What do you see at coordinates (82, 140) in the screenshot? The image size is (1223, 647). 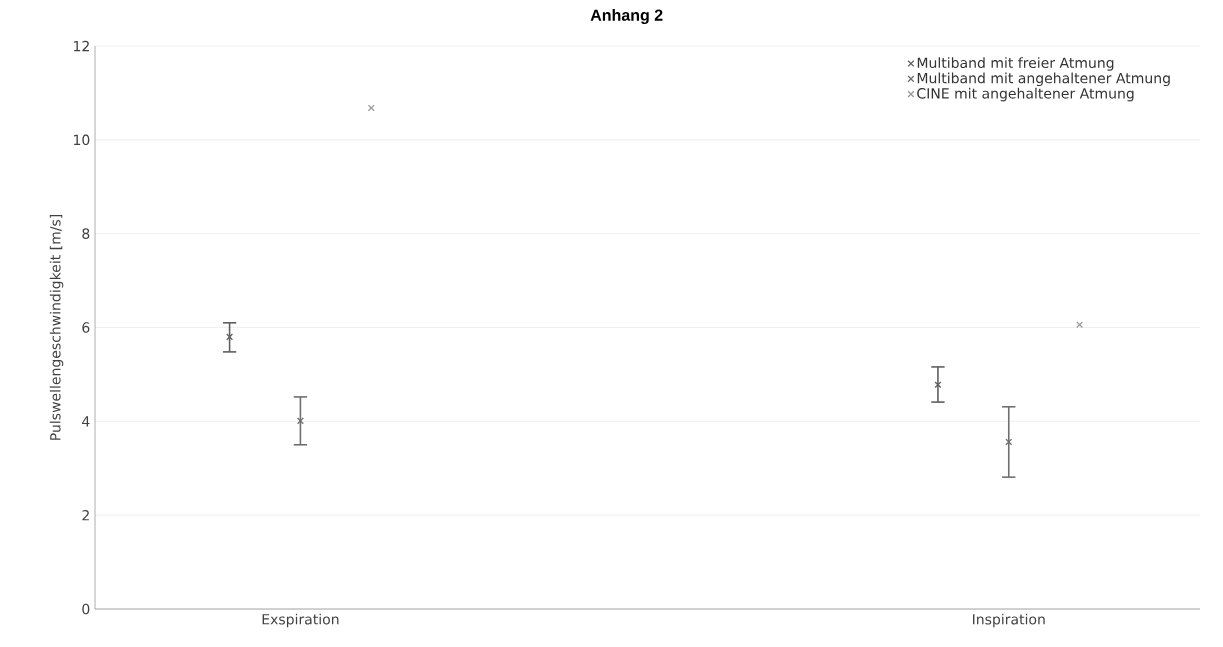 I see `y-tick-label: 10` at bounding box center [82, 140].